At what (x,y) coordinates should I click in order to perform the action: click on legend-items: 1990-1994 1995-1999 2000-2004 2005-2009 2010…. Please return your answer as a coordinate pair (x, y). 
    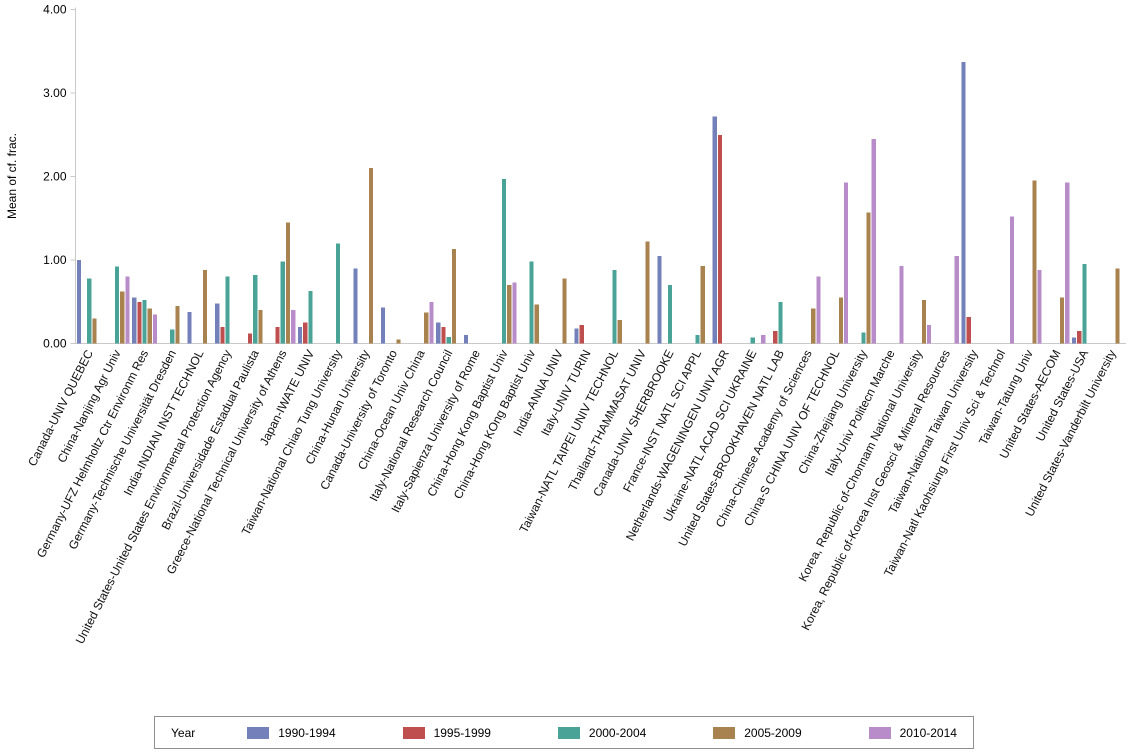
    Looking at the image, I should click on (602, 733).